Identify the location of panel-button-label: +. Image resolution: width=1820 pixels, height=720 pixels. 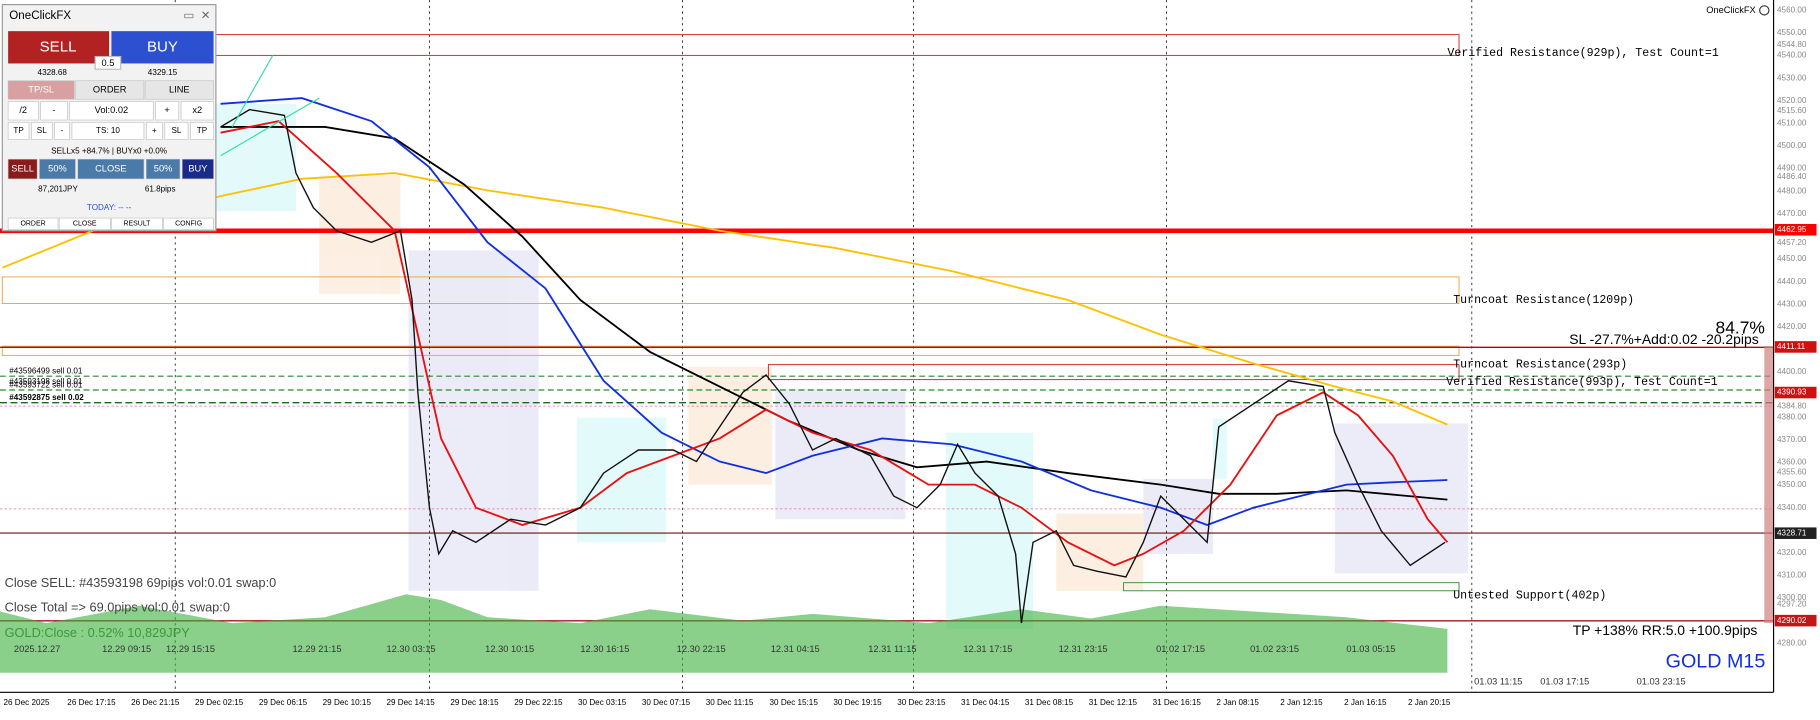
(166, 110).